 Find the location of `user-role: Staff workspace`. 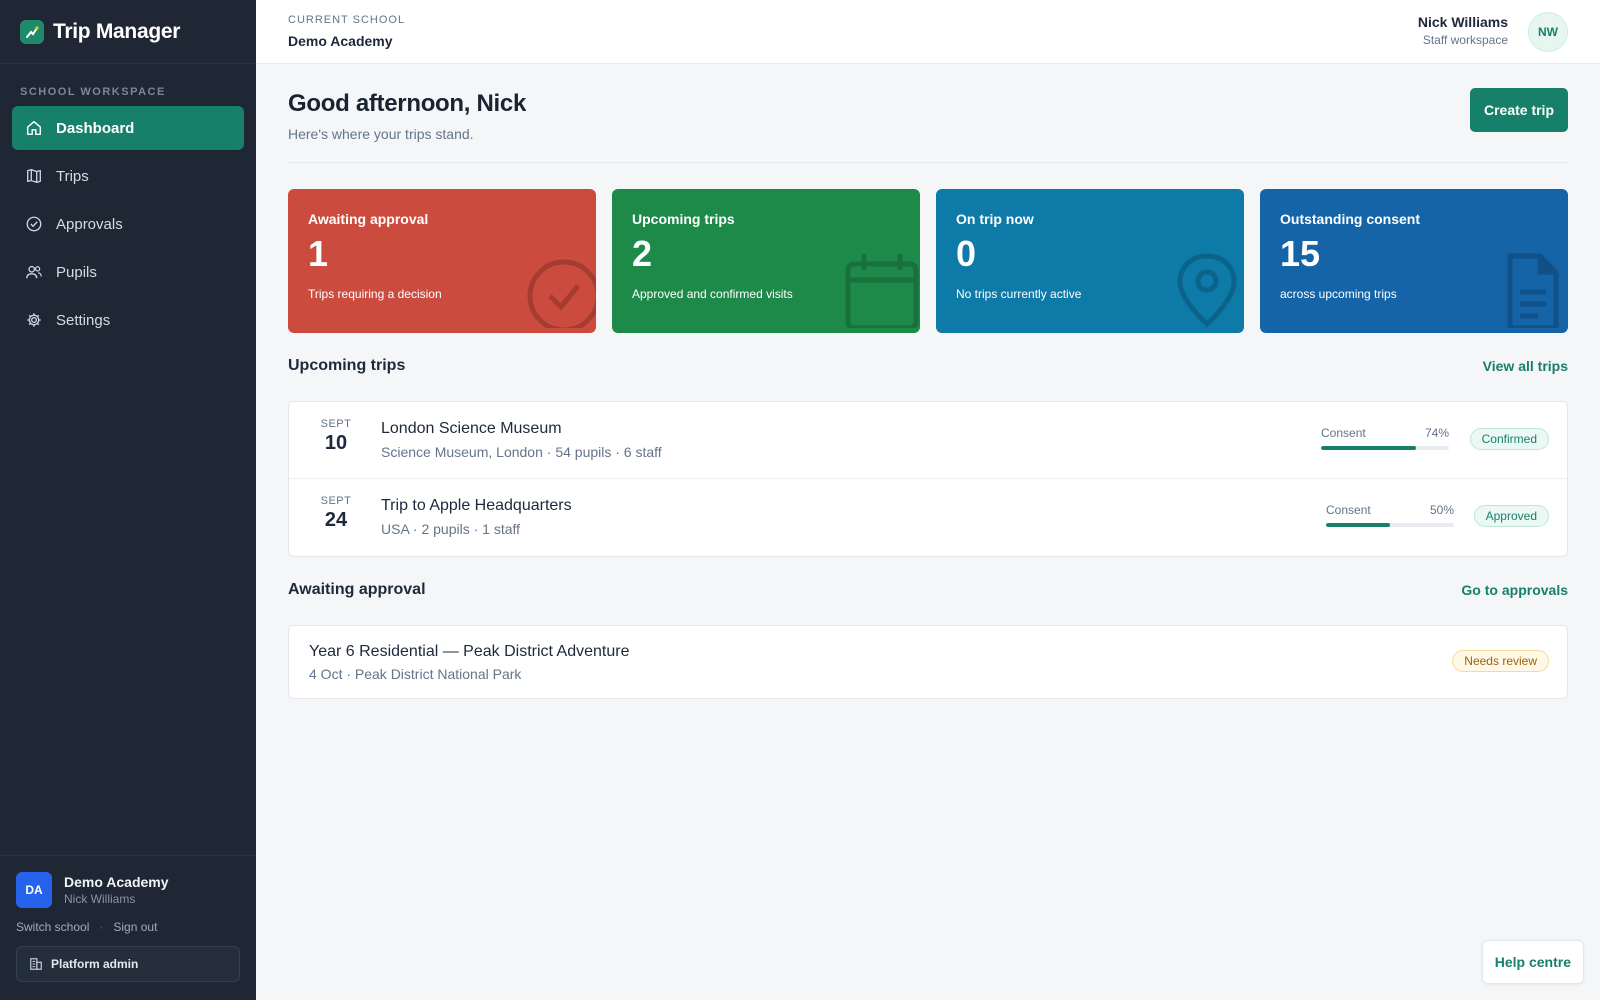

user-role: Staff workspace is located at coordinates (1465, 40).